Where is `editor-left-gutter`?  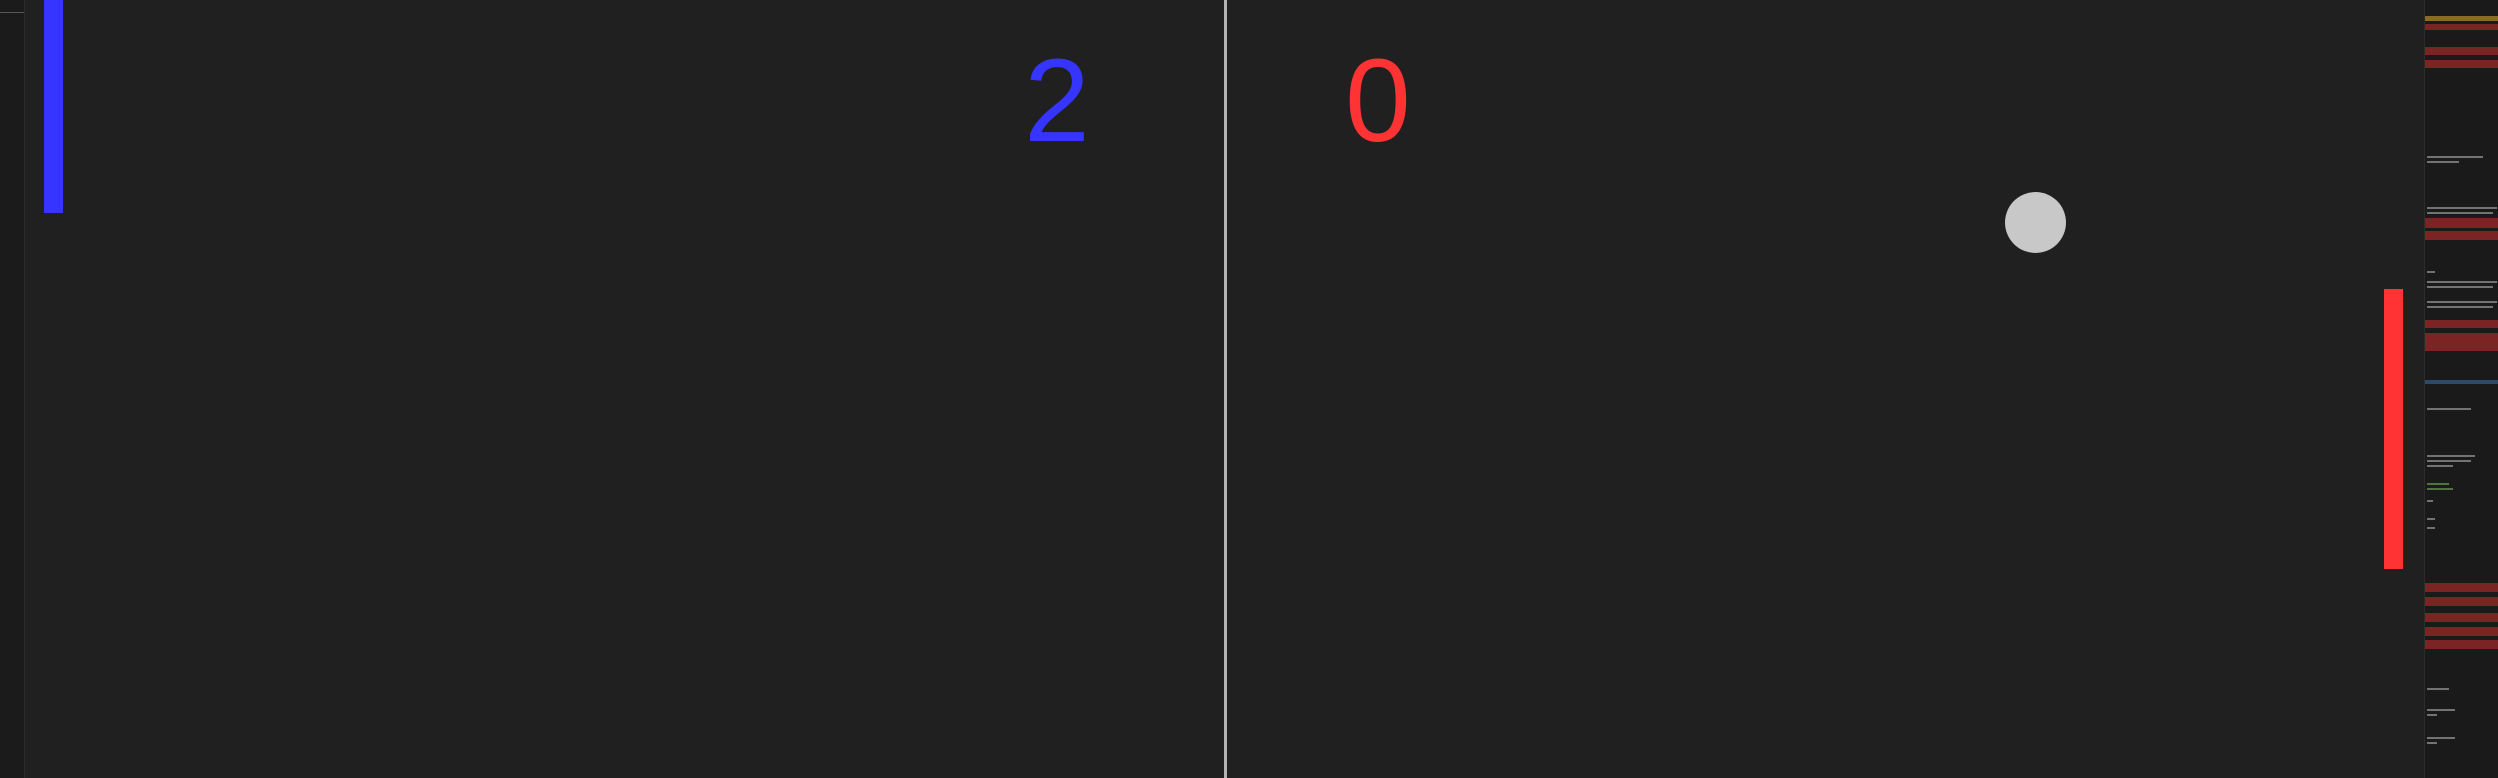
editor-left-gutter is located at coordinates (12, 389).